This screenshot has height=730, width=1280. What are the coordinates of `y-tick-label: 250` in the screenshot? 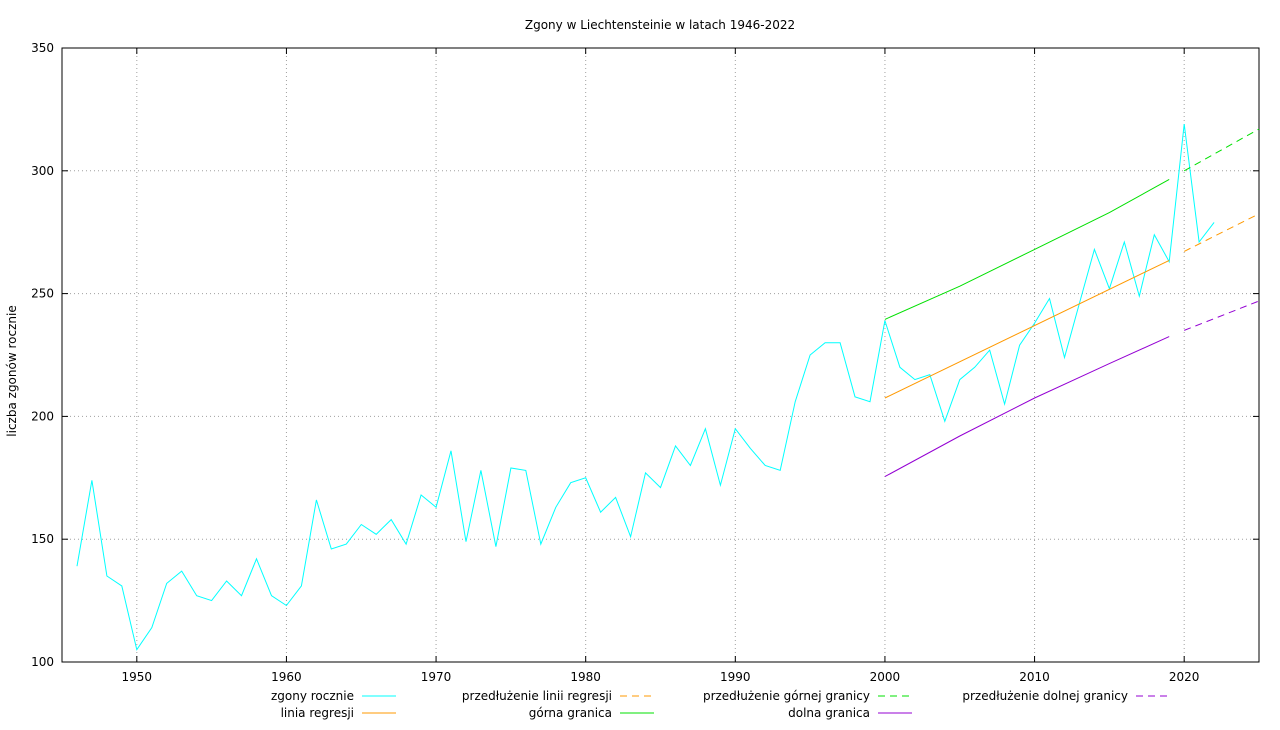 It's located at (42, 294).